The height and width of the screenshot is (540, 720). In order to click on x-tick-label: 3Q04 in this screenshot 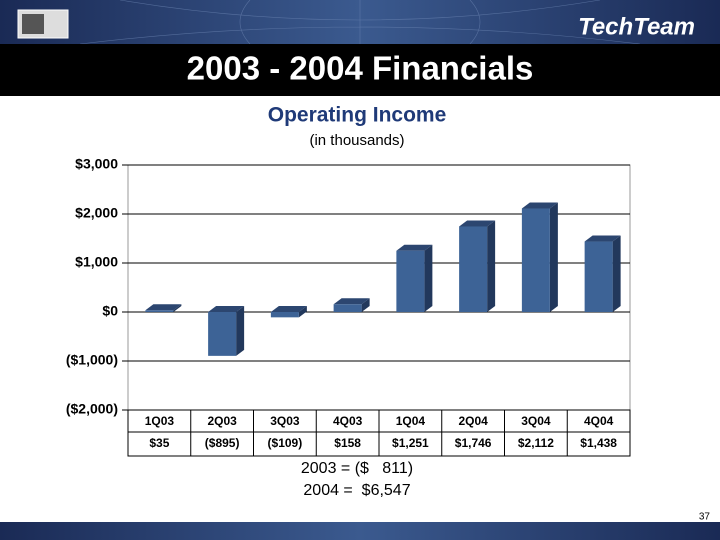, I will do `click(536, 421)`.